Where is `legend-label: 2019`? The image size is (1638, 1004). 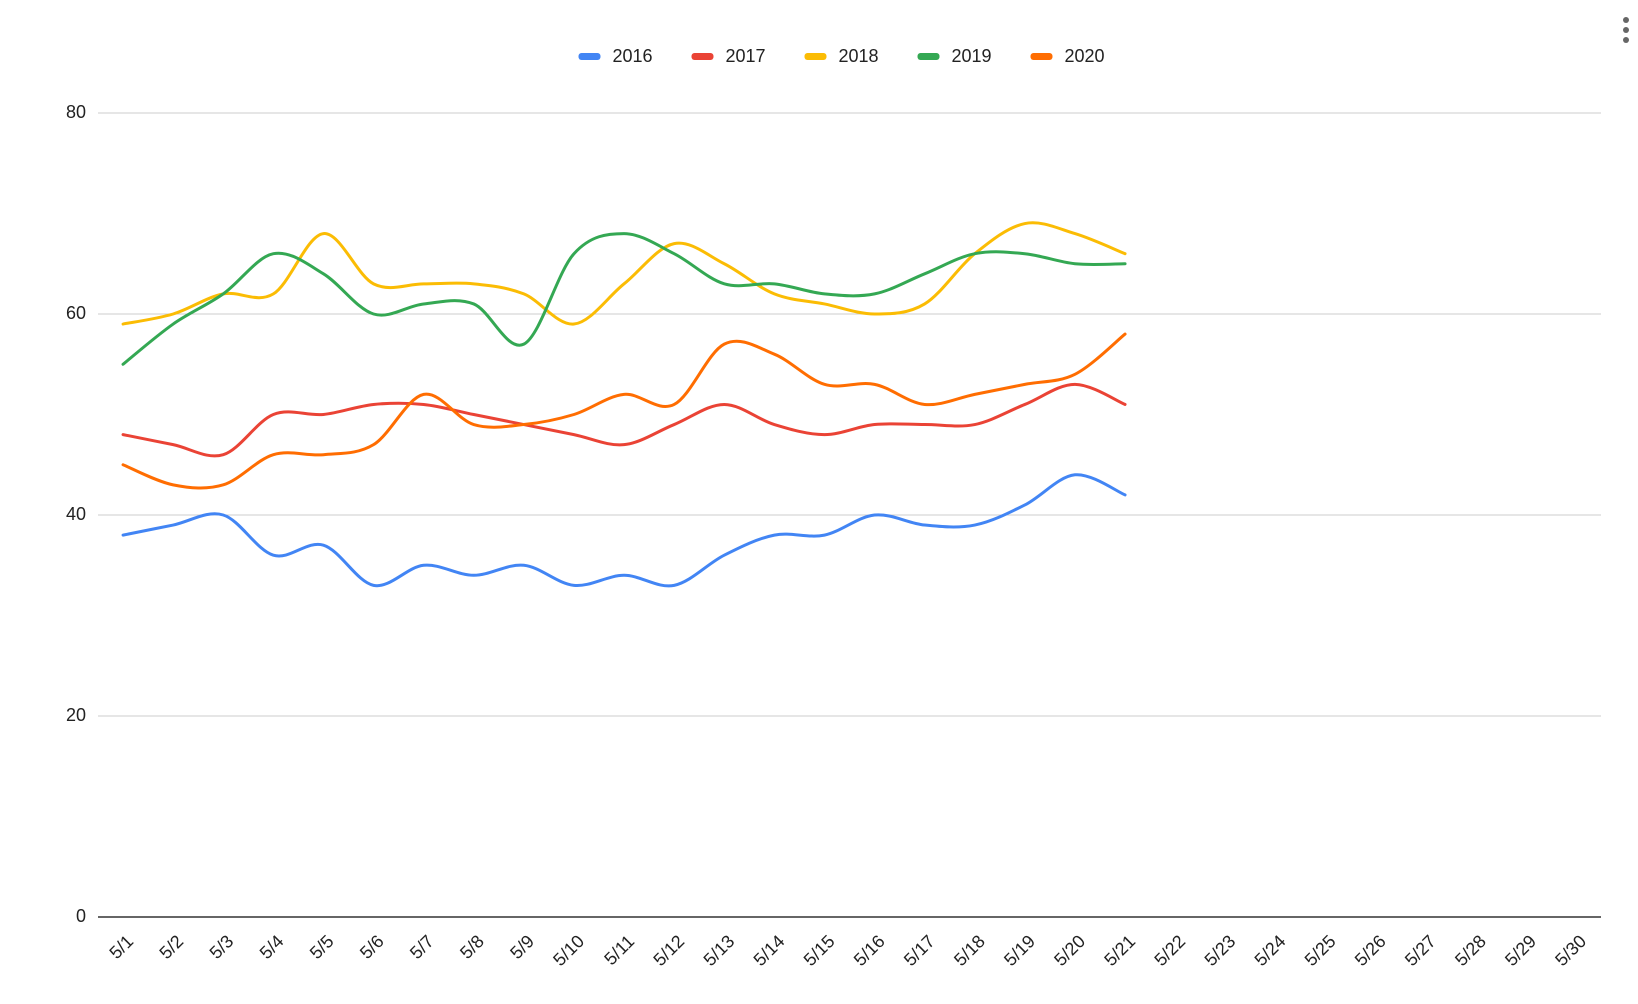
legend-label: 2019 is located at coordinates (972, 56).